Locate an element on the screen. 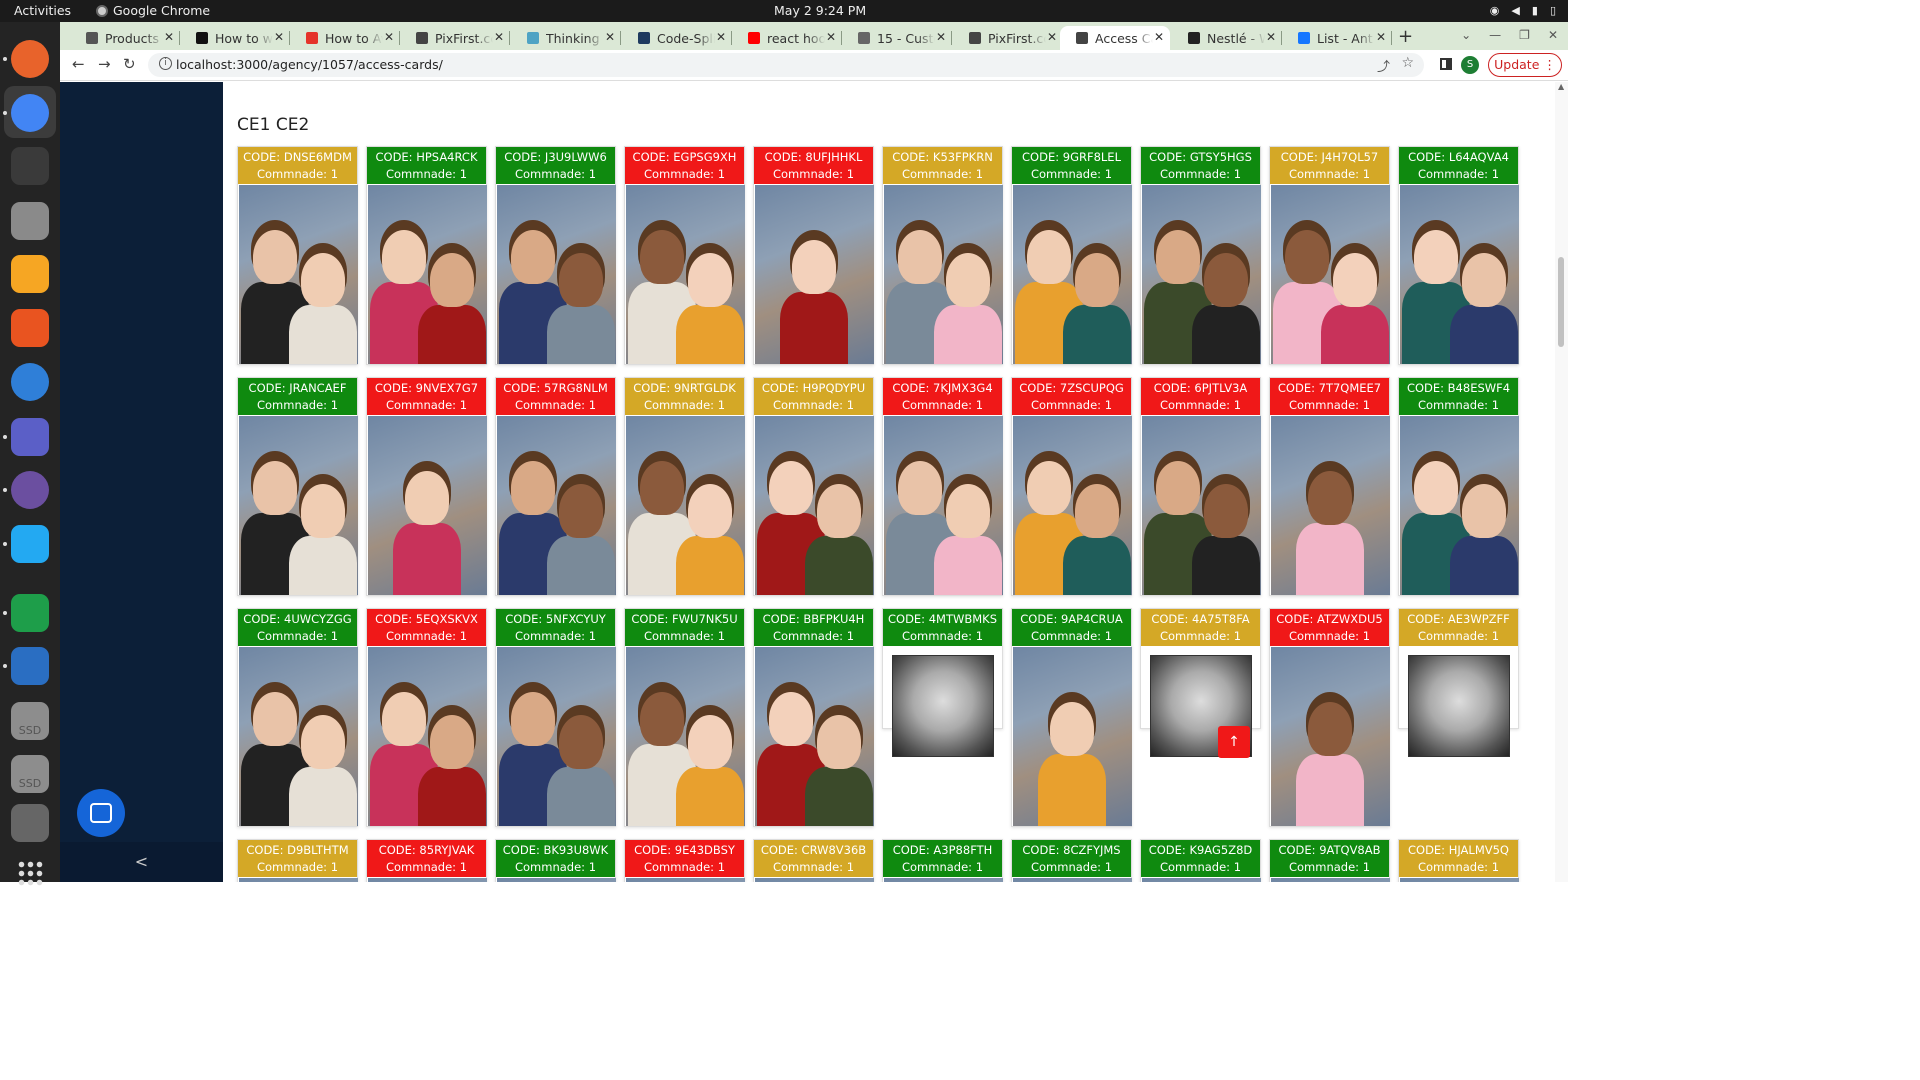 This screenshot has width=1920, height=1080. browser-tab: react hook✕ is located at coordinates (787, 38).